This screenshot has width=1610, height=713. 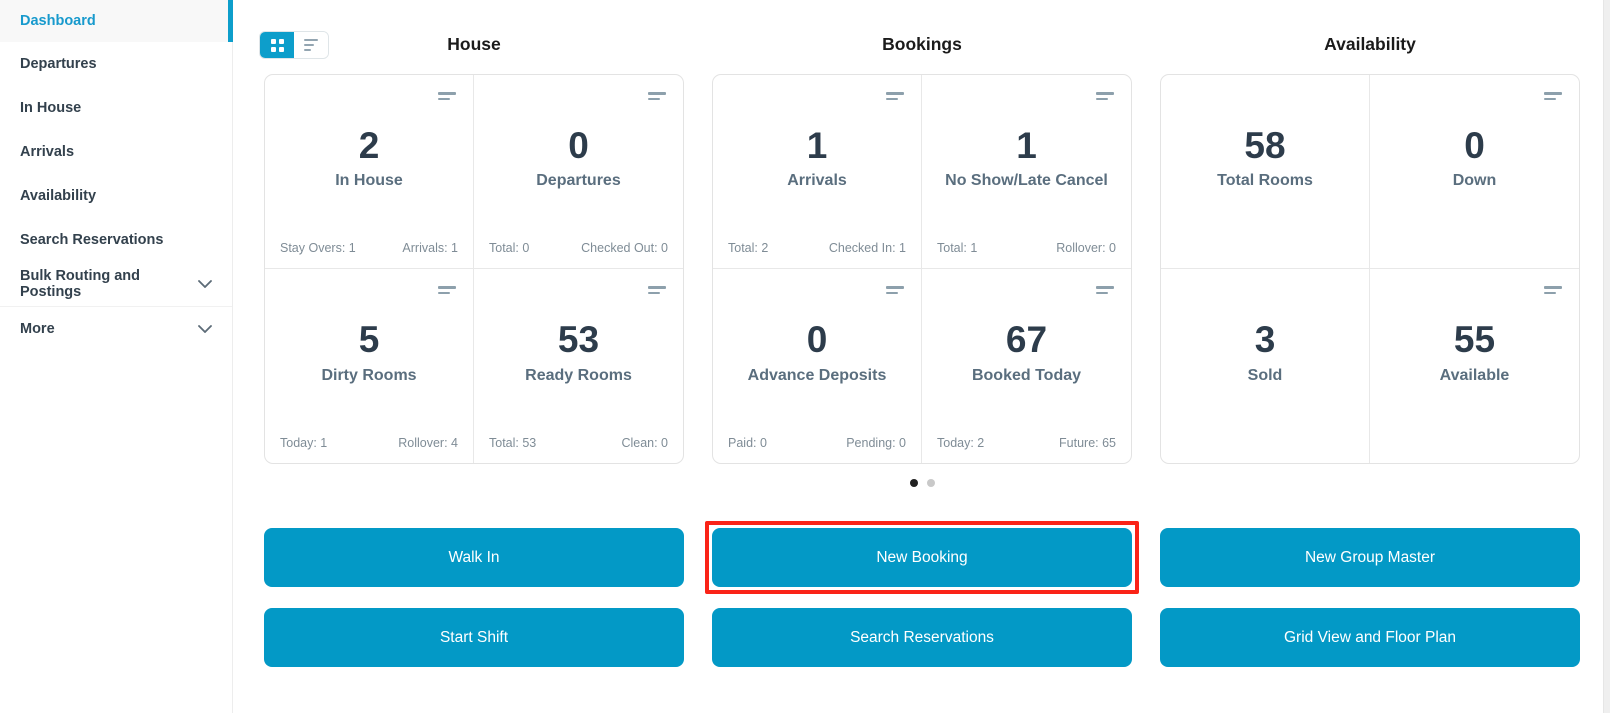 I want to click on new-group-master-button: New Group Master, so click(x=1370, y=557).